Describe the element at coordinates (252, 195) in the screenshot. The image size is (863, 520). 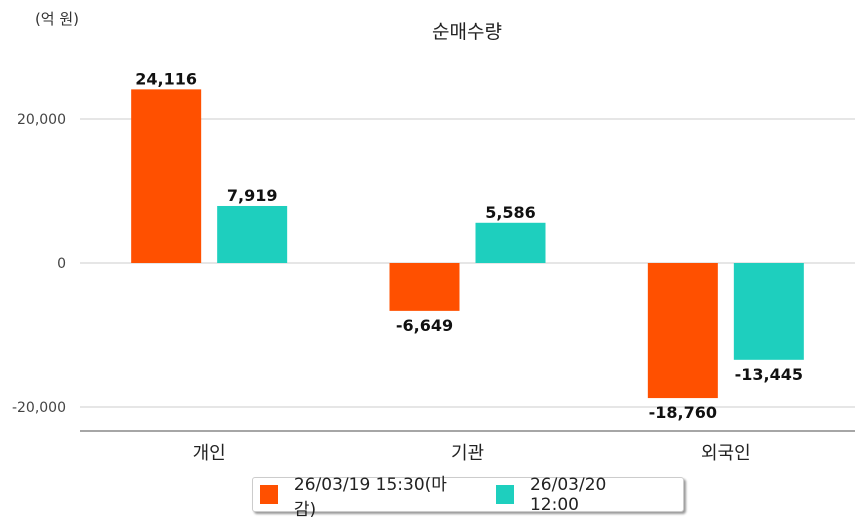
I see `data-label: 7,919` at that location.